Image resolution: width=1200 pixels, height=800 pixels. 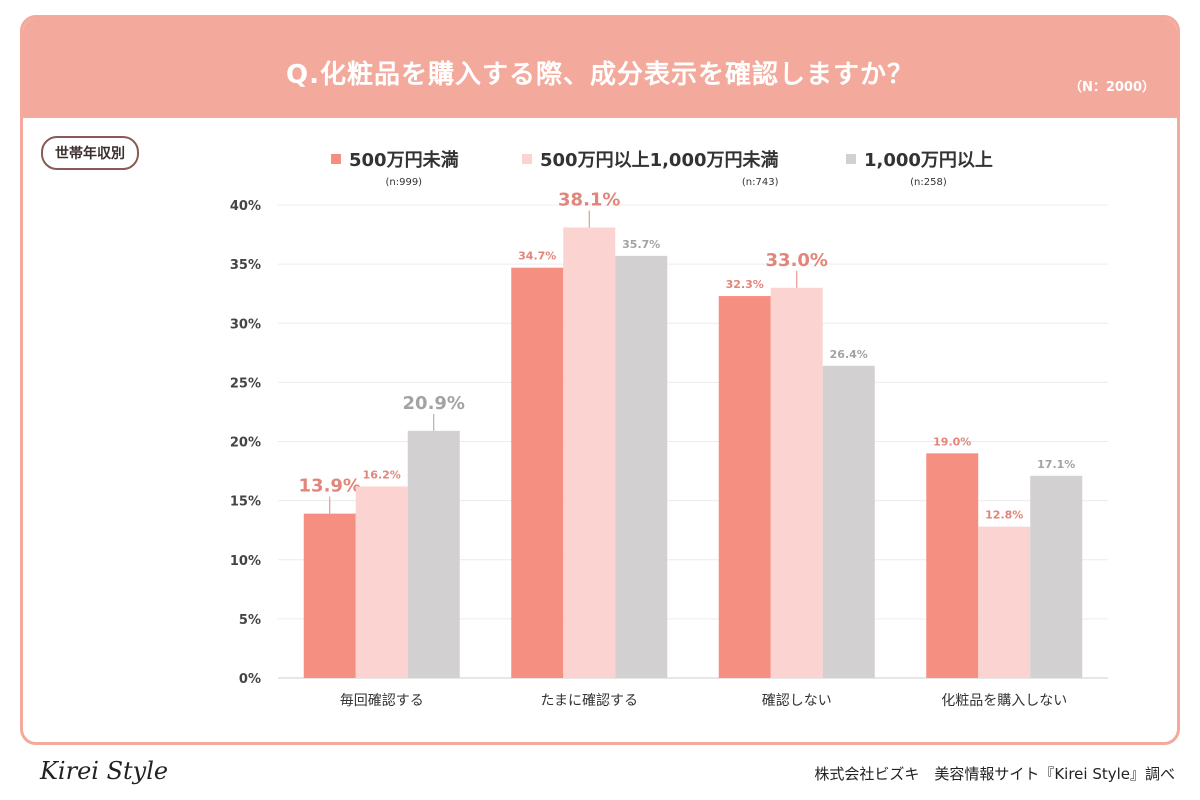 I want to click on y-tick-label: 15%, so click(x=245, y=502).